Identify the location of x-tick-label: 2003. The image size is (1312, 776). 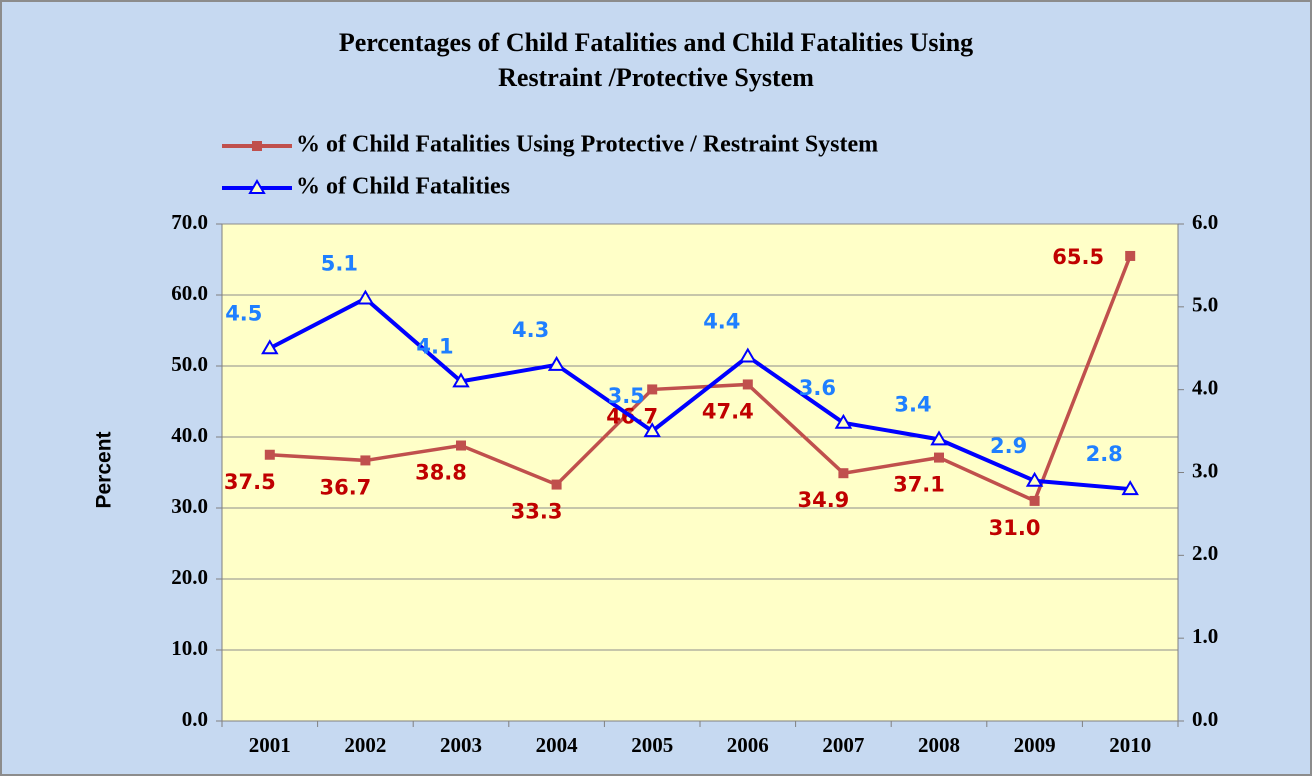
(461, 745).